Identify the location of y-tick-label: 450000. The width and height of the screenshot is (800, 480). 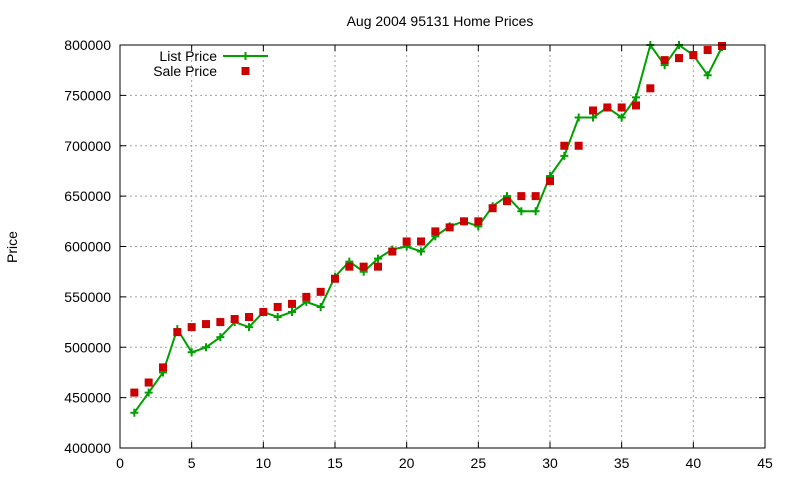
(87, 398).